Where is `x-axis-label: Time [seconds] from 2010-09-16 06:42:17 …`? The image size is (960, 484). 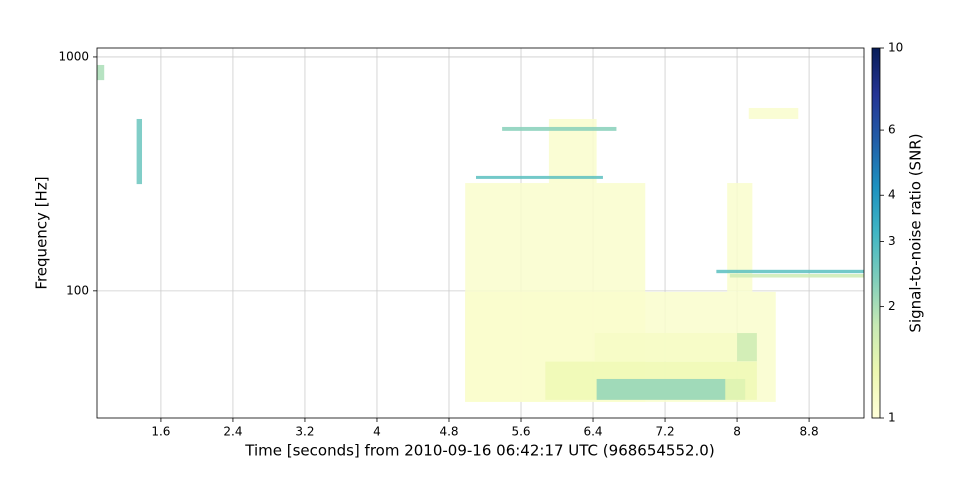 x-axis-label: Time [seconds] from 2010-09-16 06:42:17 … is located at coordinates (479, 451).